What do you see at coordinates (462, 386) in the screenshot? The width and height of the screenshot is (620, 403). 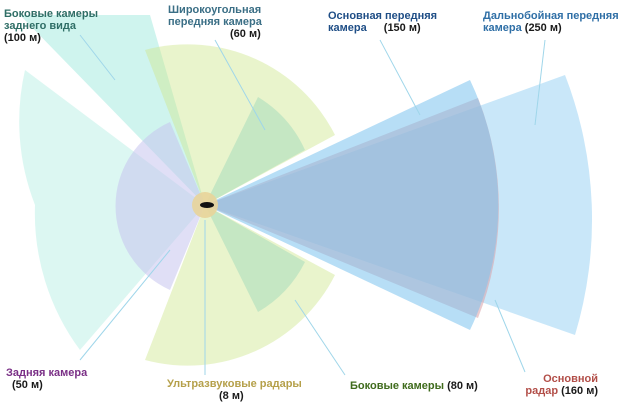 I see `label-range: (80 м)` at bounding box center [462, 386].